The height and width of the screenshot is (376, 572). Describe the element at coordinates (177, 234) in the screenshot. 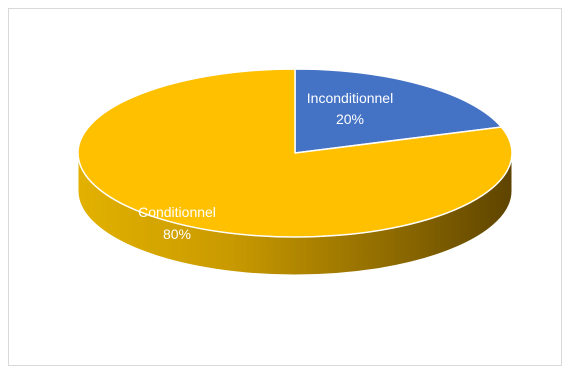

I see `slice-label-conditionnel-value: 80%` at that location.